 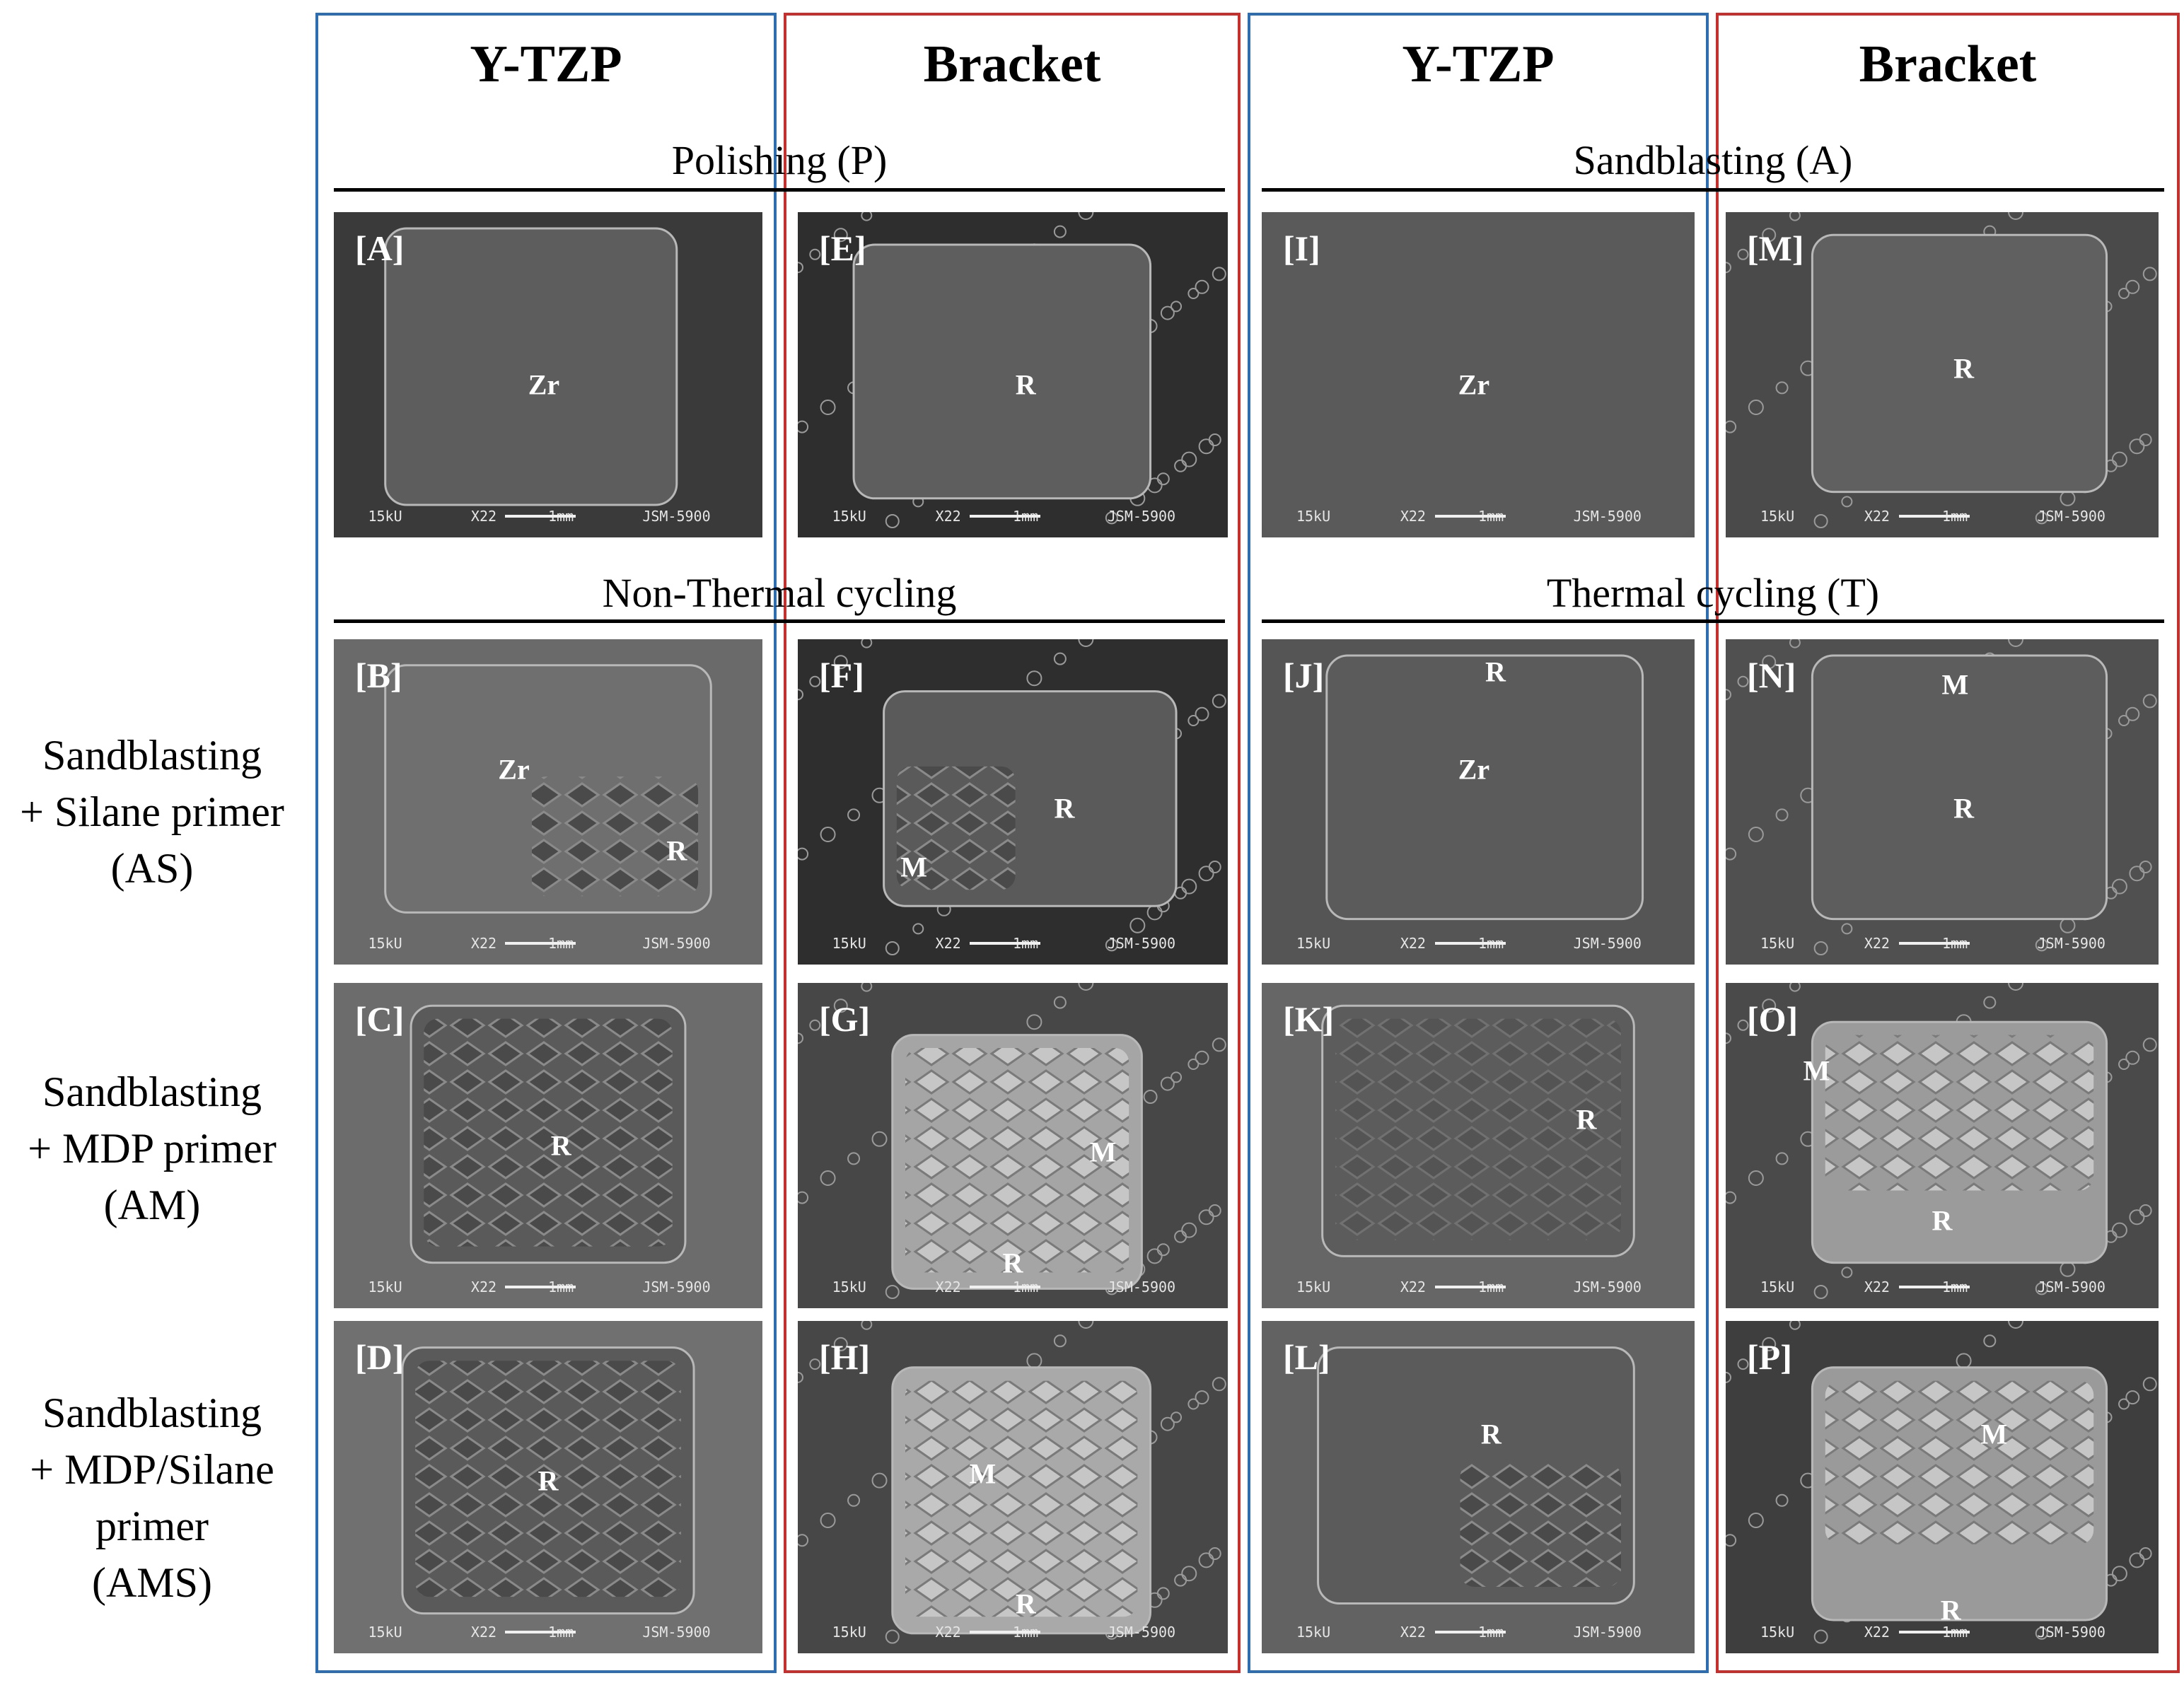 I want to click on sem-panel-g: [G] M R 15kU X22 1mm JSM-5900, so click(x=1013, y=1145).